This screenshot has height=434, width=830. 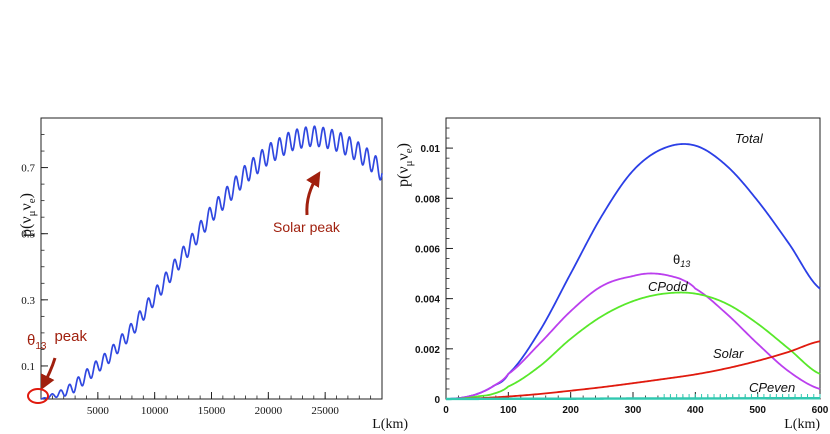 I want to click on r-ylabel-nu2: ν, so click(x=403, y=156).